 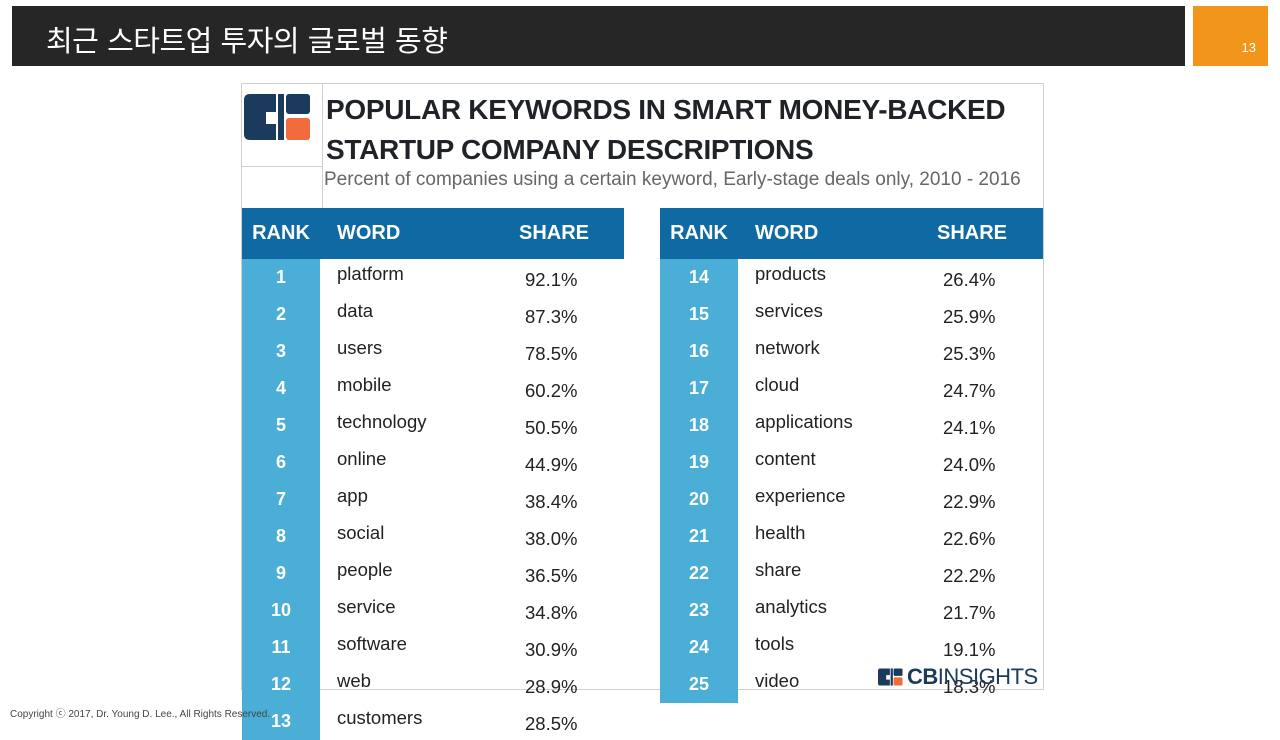 What do you see at coordinates (1248, 47) in the screenshot?
I see `page-number: 13` at bounding box center [1248, 47].